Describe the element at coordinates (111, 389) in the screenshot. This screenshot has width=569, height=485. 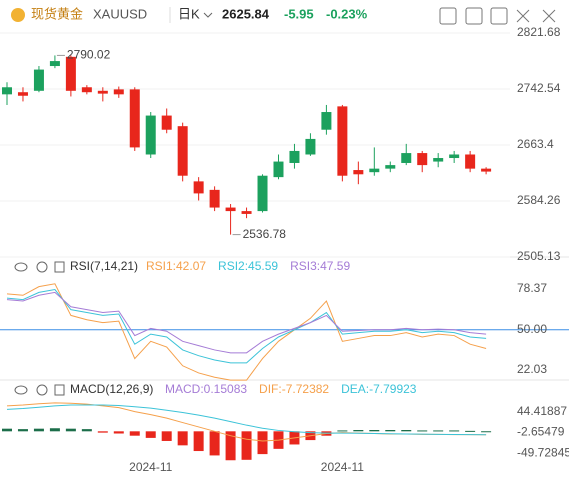
I see `pane-title: MACD(12,26,9)` at that location.